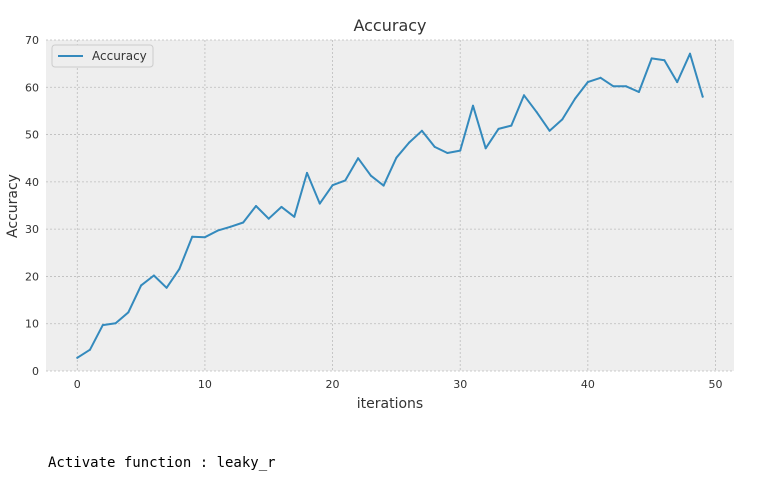  Describe the element at coordinates (398, 384) in the screenshot. I see `x-tick-labels: 0 10 20 30 40 50` at that location.